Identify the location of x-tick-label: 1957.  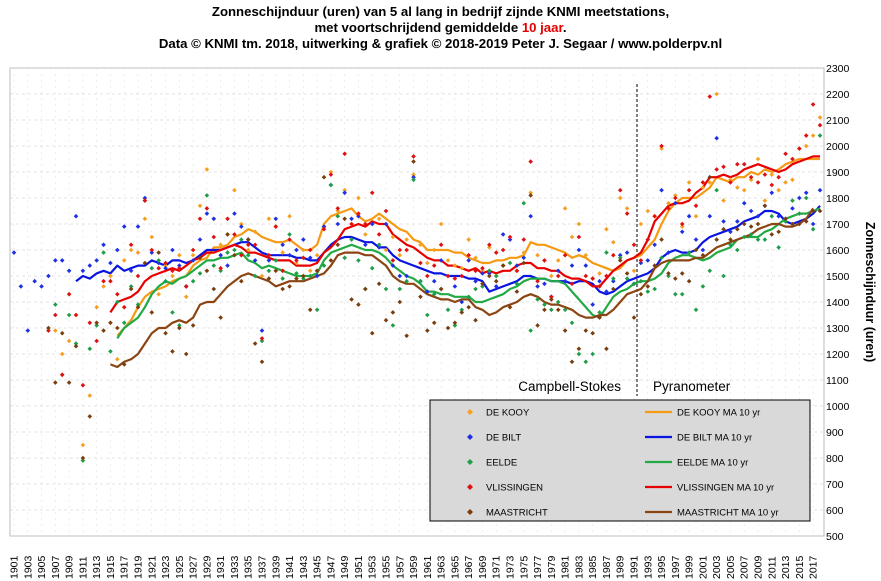
(400, 567).